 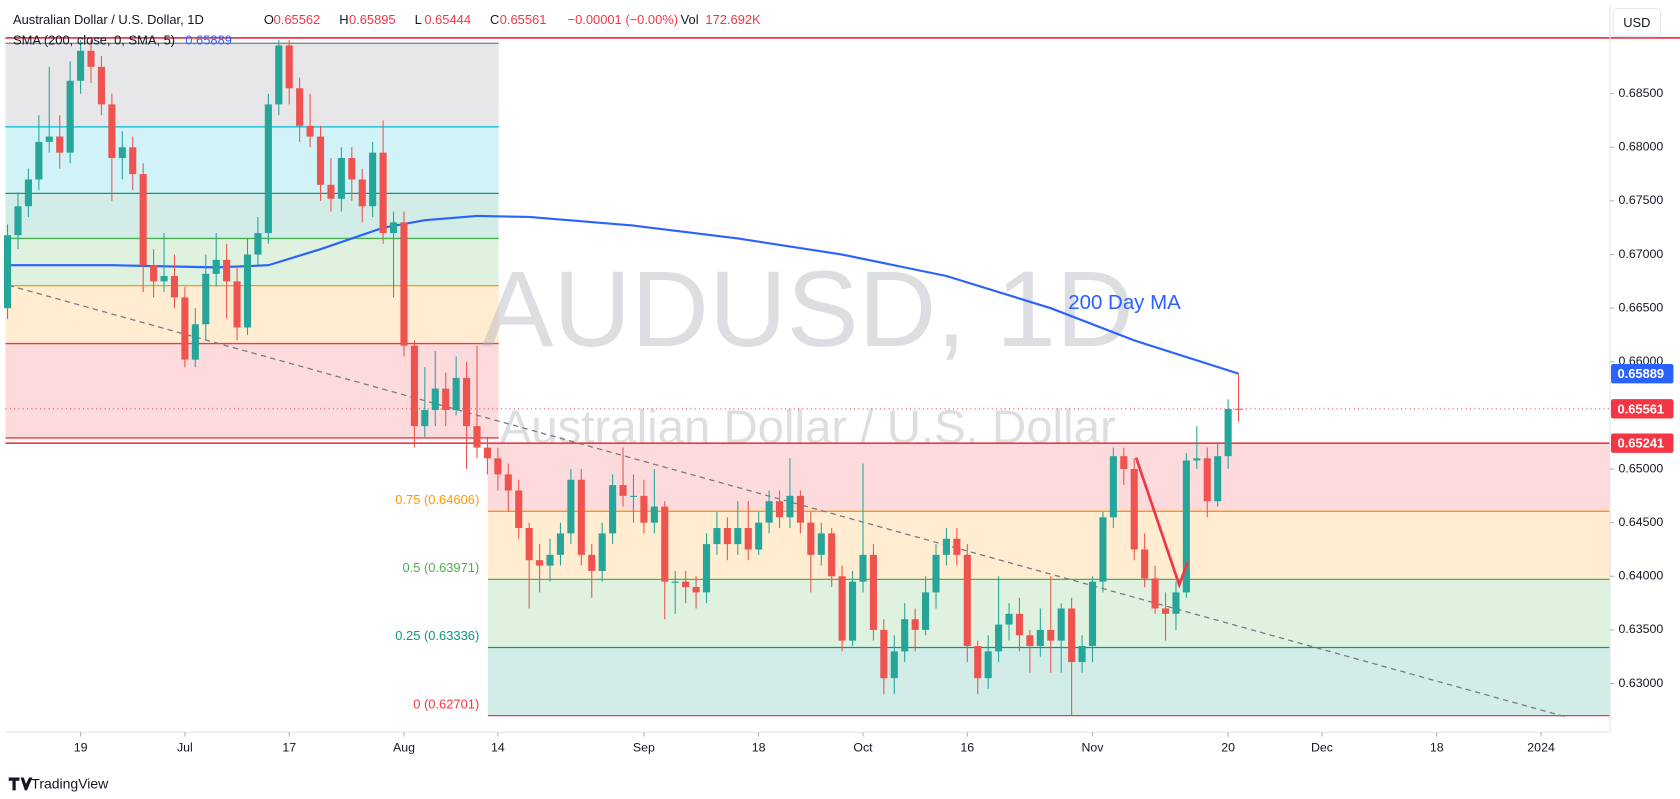 I want to click on ohlc-label: L, so click(x=418, y=19).